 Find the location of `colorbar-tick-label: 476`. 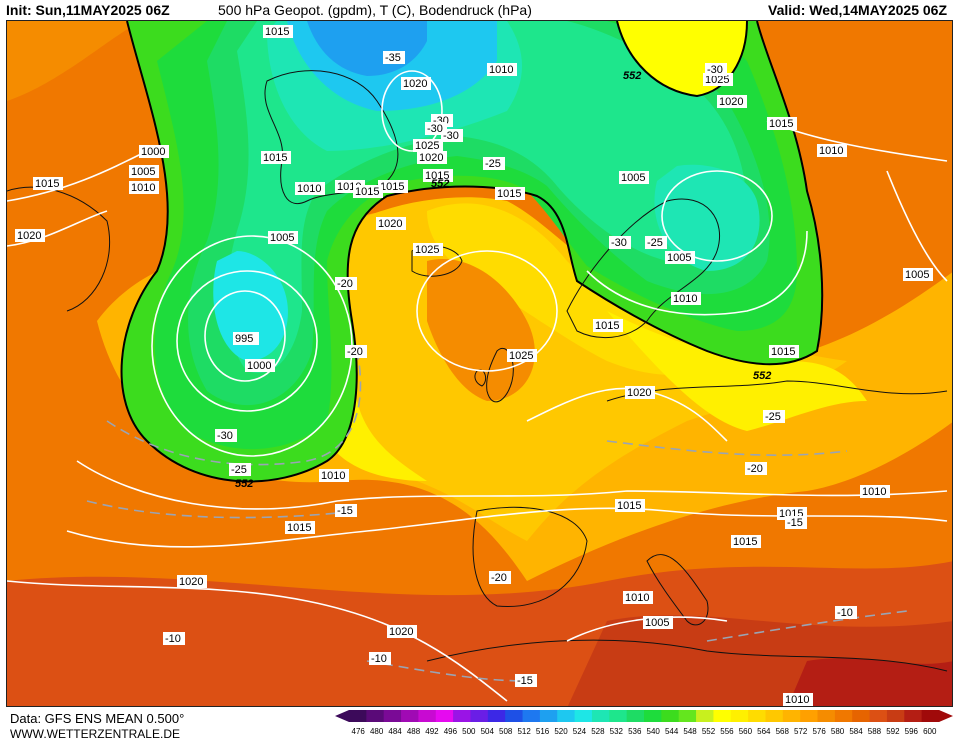

colorbar-tick-label: 476 is located at coordinates (359, 731).